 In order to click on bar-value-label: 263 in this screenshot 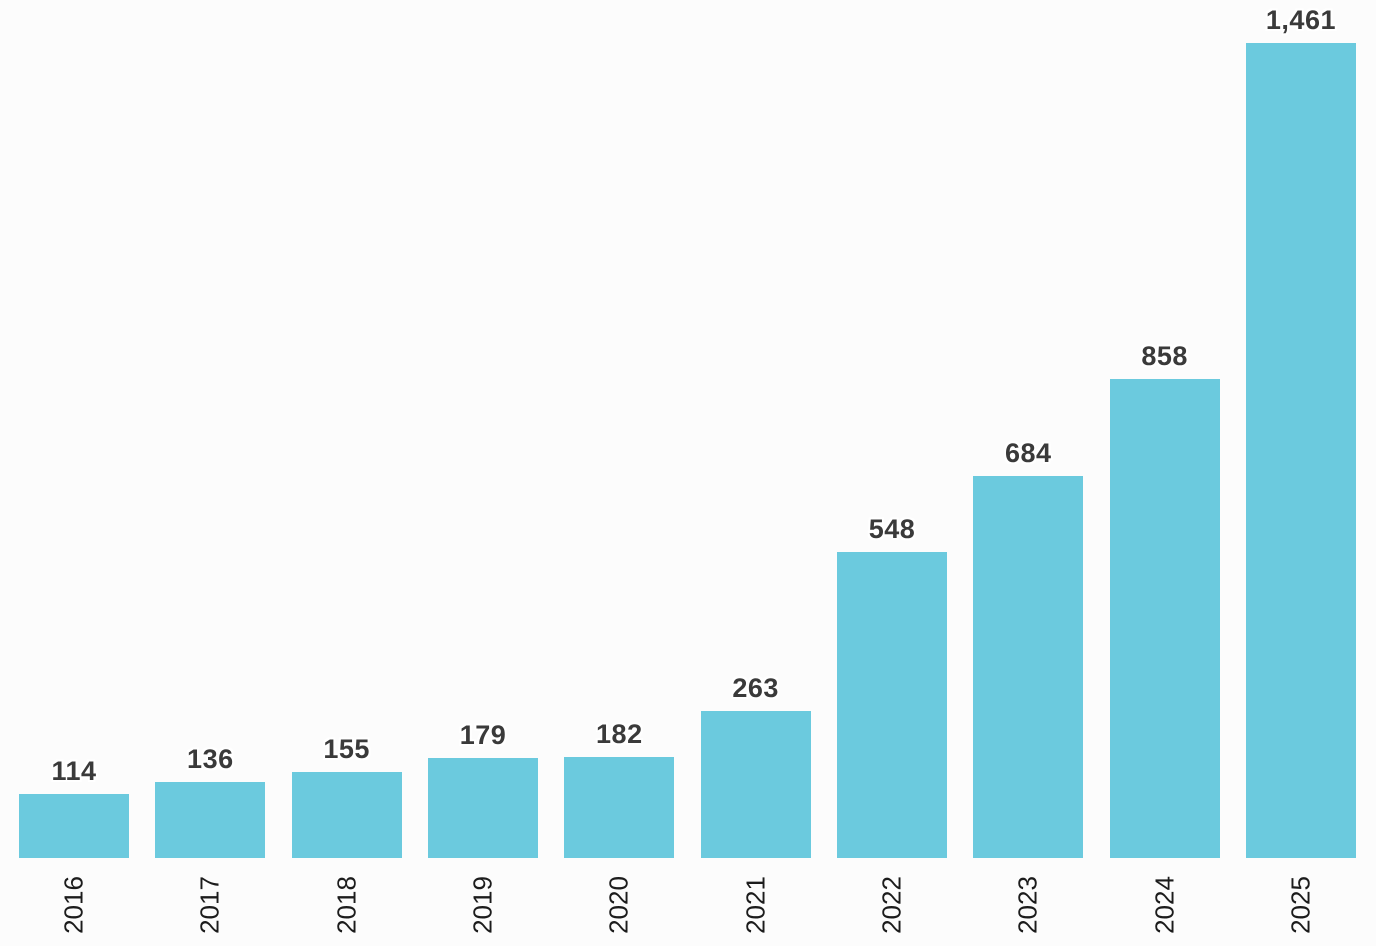, I will do `click(755, 688)`.